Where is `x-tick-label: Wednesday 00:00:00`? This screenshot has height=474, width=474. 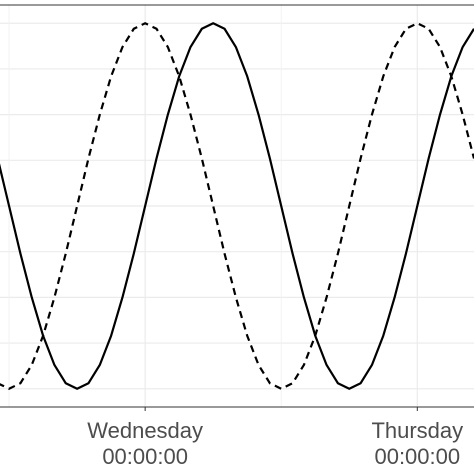 x-tick-label: Wednesday 00:00:00 is located at coordinates (145, 443).